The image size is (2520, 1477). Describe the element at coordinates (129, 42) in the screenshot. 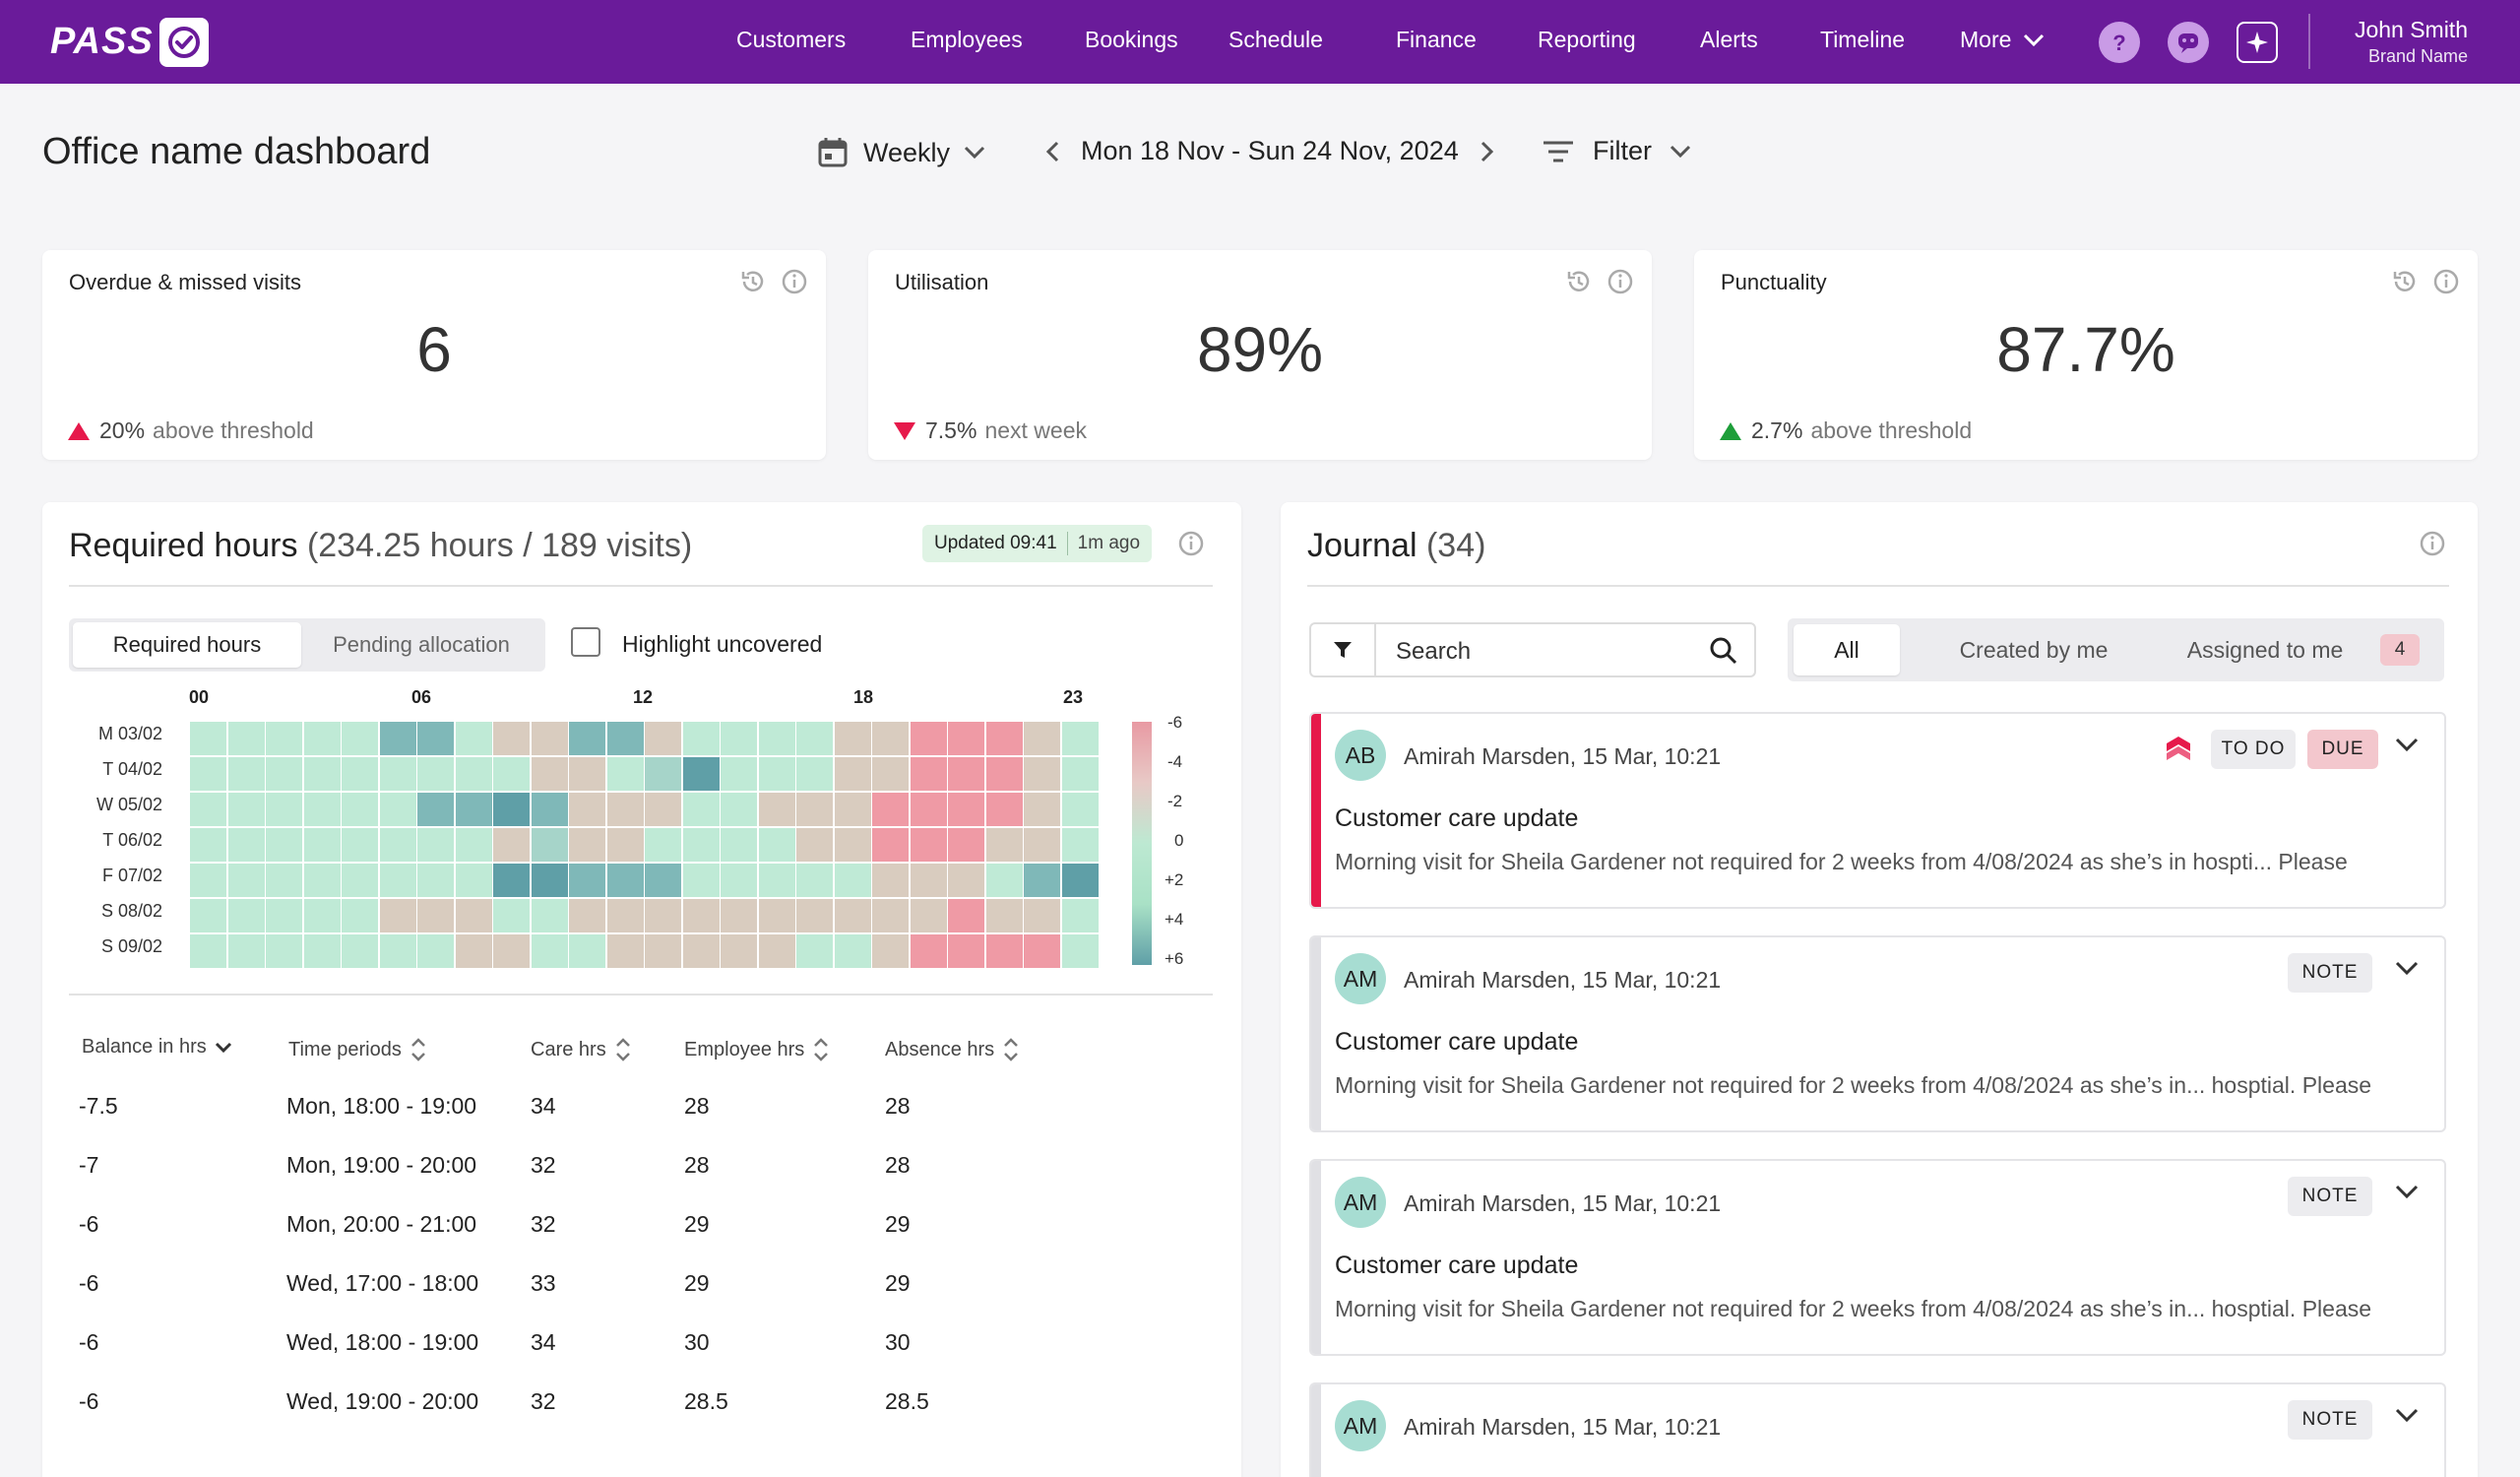

I see `logo: PASS` at that location.